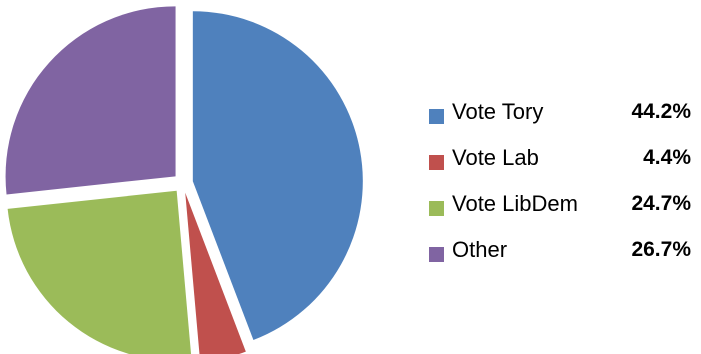 This screenshot has height=354, width=701. What do you see at coordinates (215, 273) in the screenshot?
I see `pie-slice-vote-lab` at bounding box center [215, 273].